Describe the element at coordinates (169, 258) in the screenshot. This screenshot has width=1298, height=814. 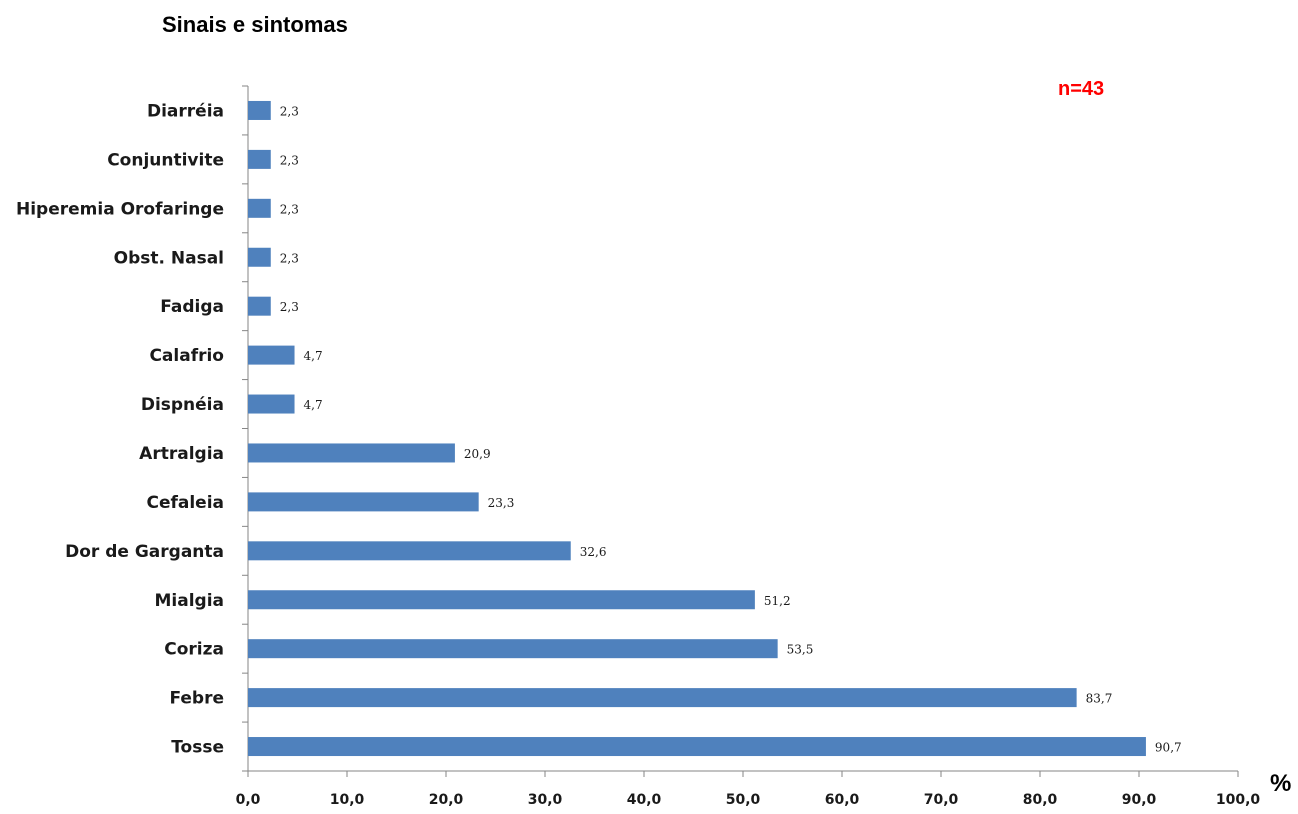
I see `category-label: Obst. Nasal` at that location.